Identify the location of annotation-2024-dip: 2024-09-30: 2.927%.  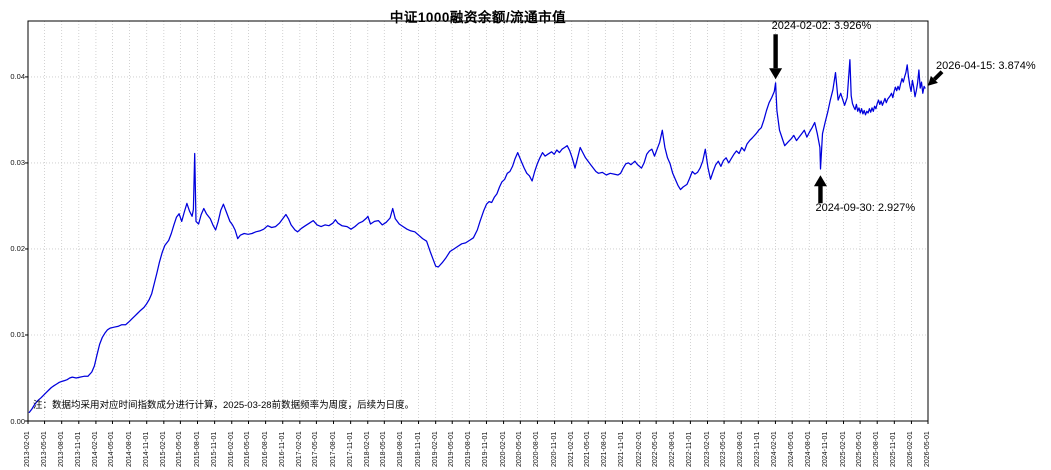
(865, 208).